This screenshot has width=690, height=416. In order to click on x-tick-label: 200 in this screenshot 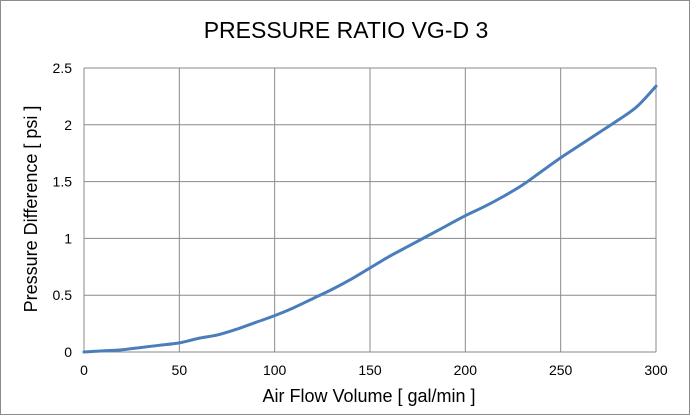, I will do `click(466, 370)`.